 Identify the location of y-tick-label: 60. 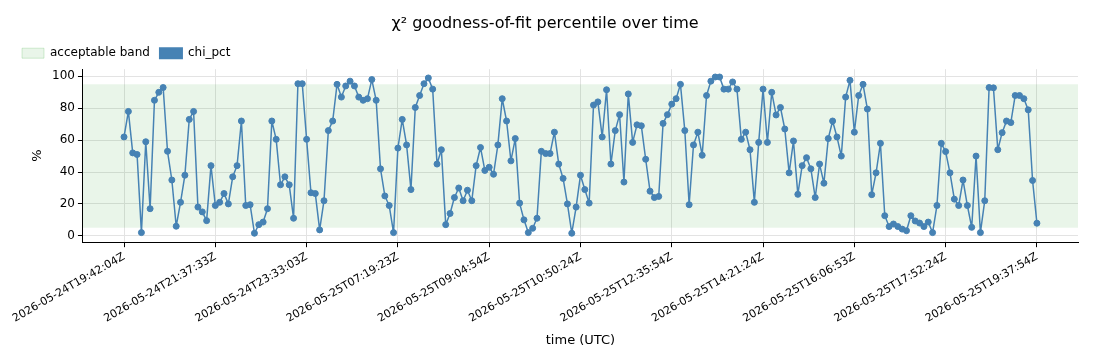
(67, 139).